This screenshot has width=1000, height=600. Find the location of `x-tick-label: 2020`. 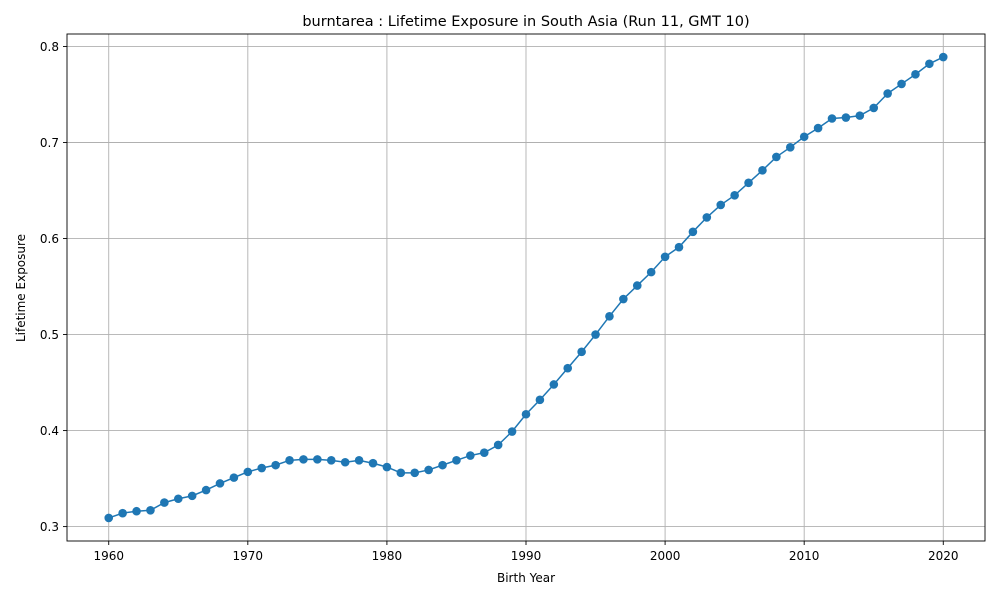

x-tick-label: 2020 is located at coordinates (943, 556).